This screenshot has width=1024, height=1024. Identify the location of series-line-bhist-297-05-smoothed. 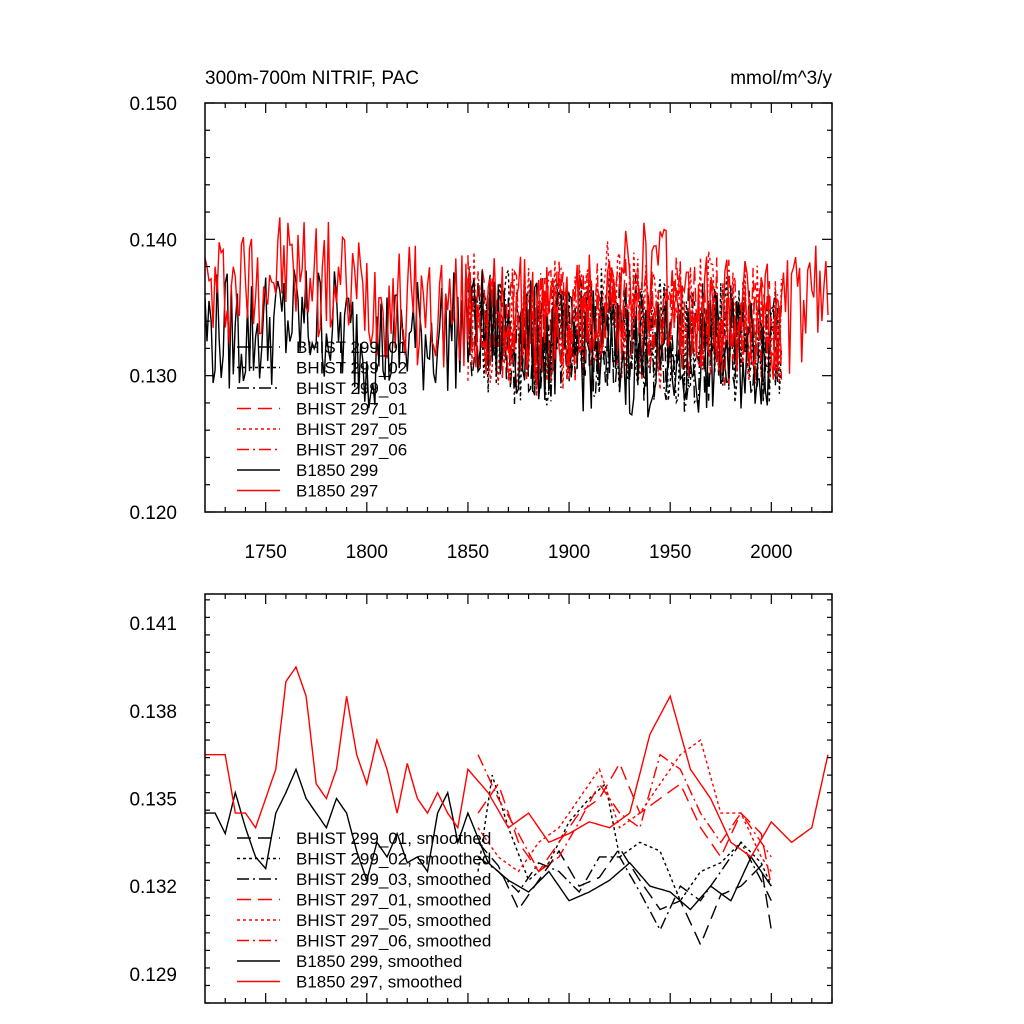
(624, 805).